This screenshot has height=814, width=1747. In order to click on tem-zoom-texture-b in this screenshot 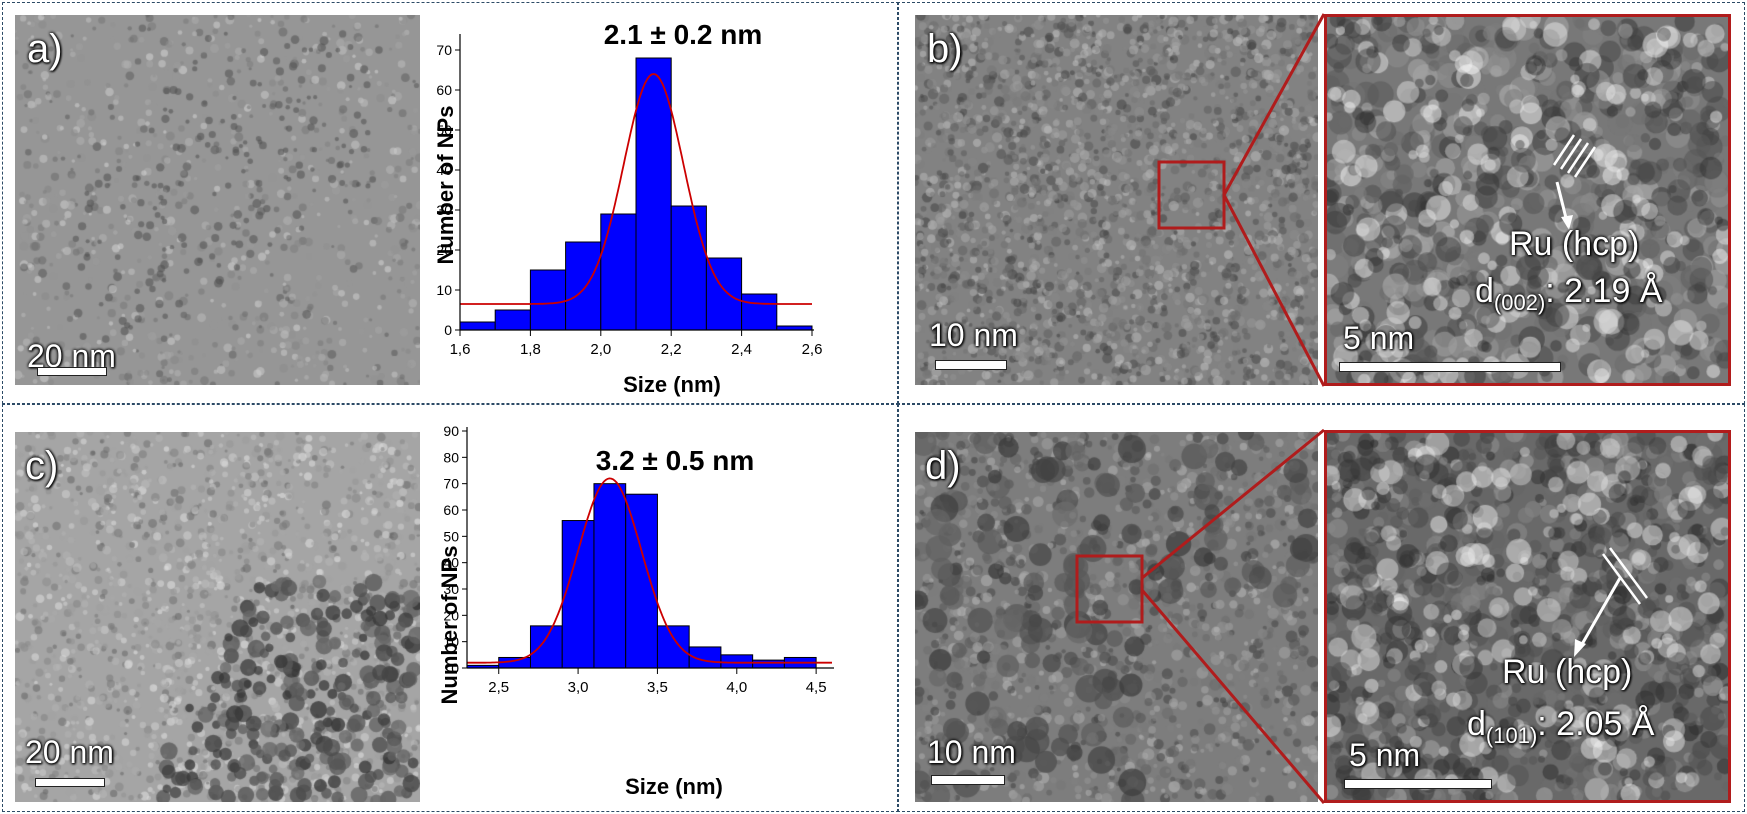, I will do `click(1527, 200)`.